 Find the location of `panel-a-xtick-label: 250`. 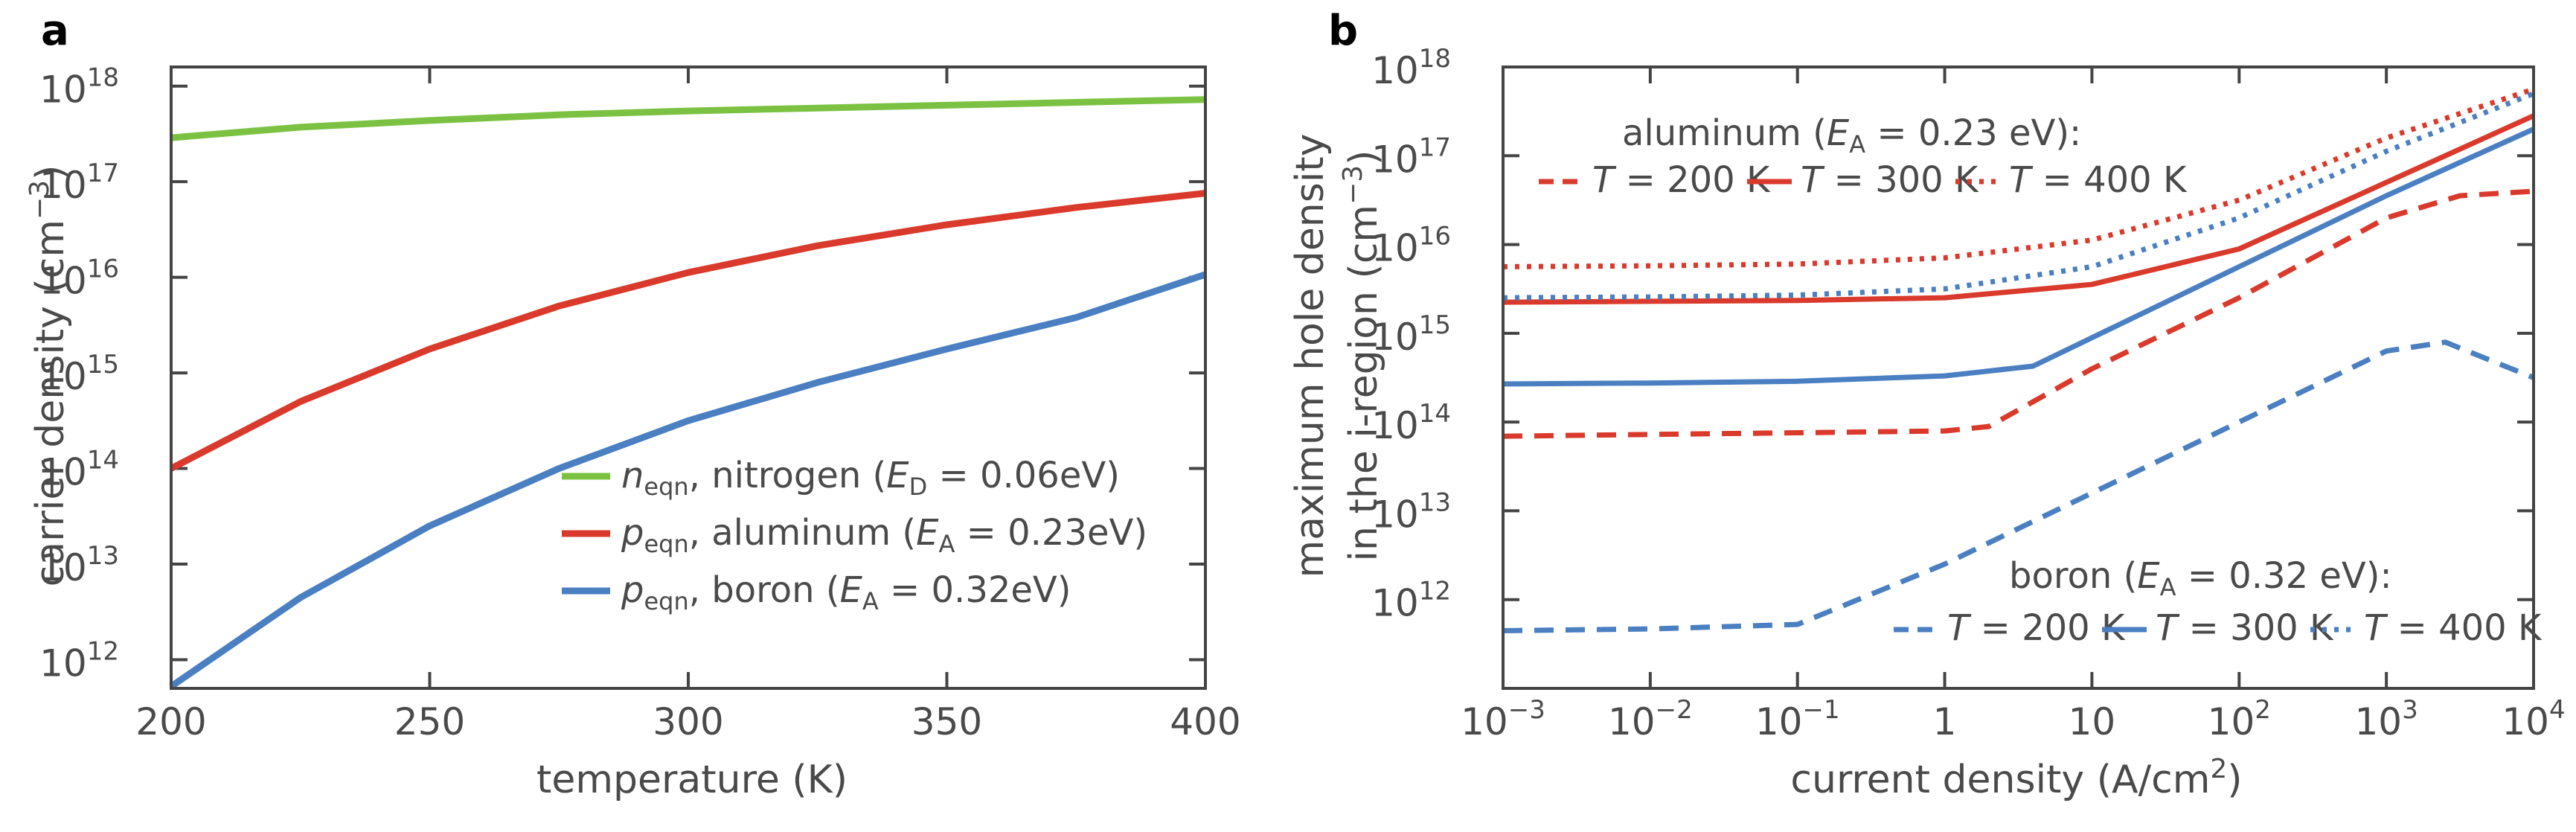

panel-a-xtick-label: 250 is located at coordinates (430, 721).